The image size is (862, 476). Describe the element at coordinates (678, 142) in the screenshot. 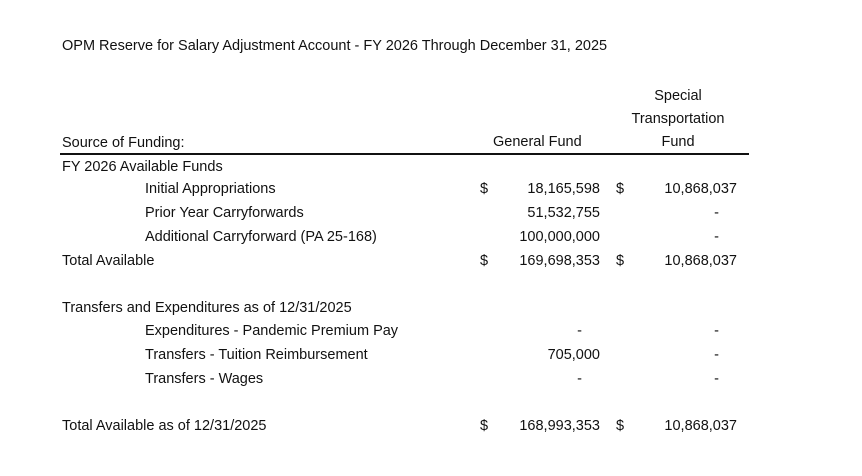

I see `header-stf-line3: Fund` at that location.